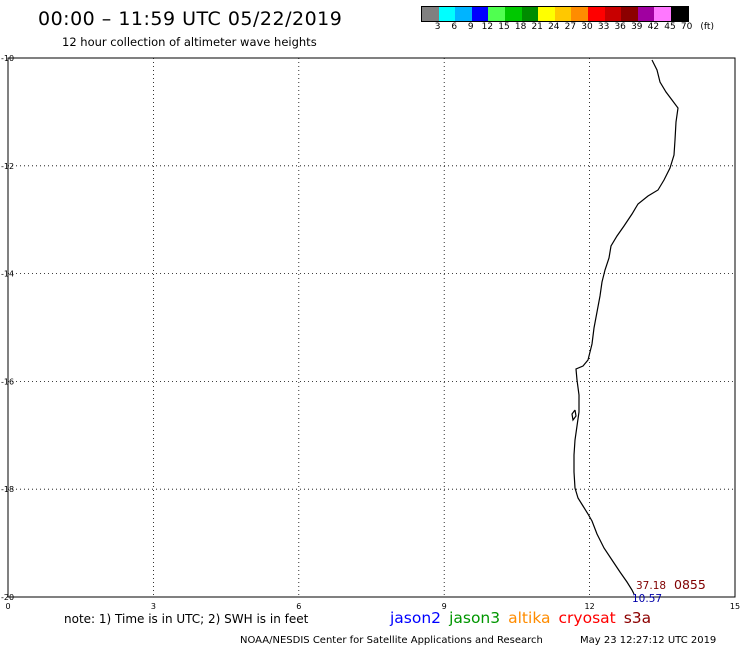  Describe the element at coordinates (298, 606) in the screenshot. I see `lon-tick-label: 6` at that location.